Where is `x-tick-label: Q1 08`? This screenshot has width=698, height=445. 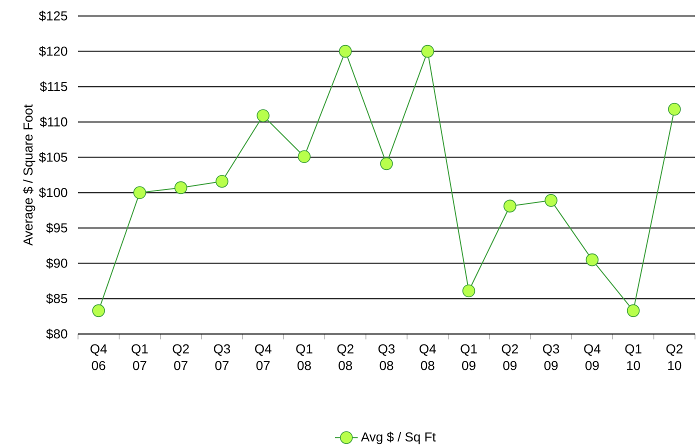 x-tick-label: Q1 08 is located at coordinates (304, 357).